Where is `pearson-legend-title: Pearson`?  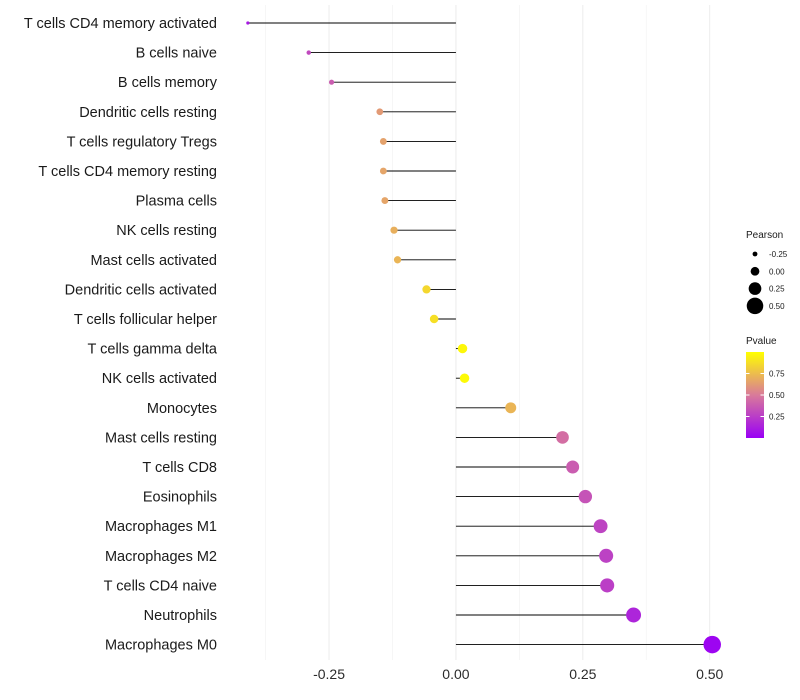
pearson-legend-title: Pearson is located at coordinates (764, 235).